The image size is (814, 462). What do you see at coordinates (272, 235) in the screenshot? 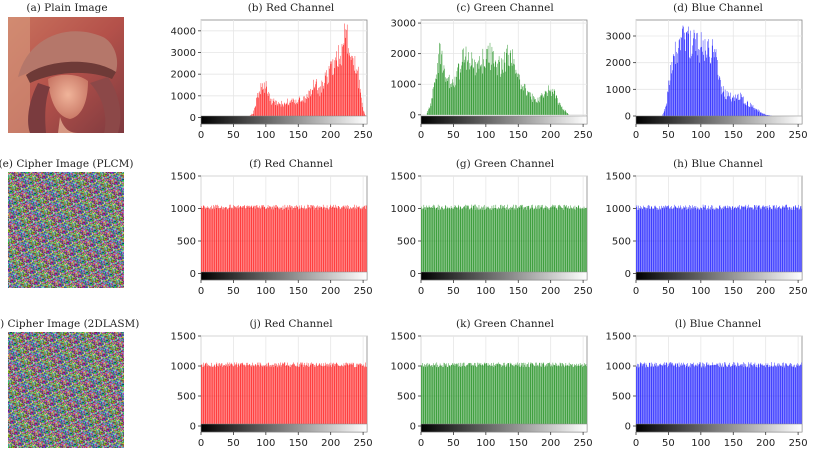
I see `histogram-plcm-red: 0 50 100 150 200 250 0 500 1000 1500` at bounding box center [272, 235].